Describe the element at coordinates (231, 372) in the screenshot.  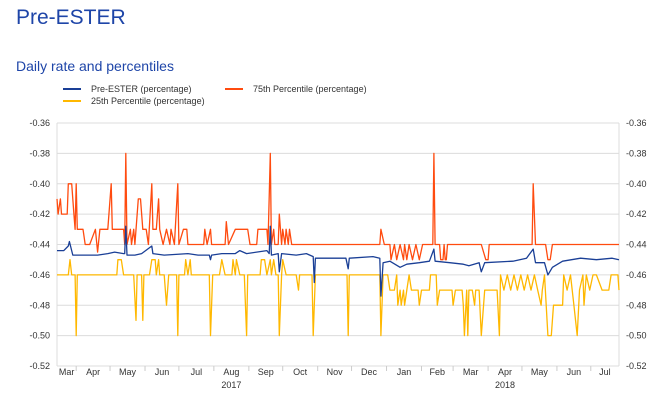
I see `x-month-label: Aug` at that location.